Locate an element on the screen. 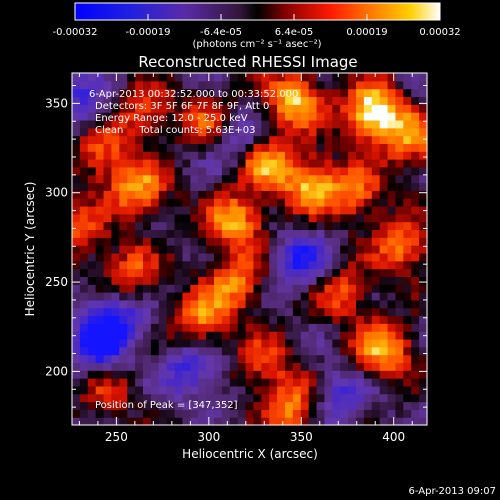  colorbar-tick-label: -6.4e-05 is located at coordinates (221, 32).